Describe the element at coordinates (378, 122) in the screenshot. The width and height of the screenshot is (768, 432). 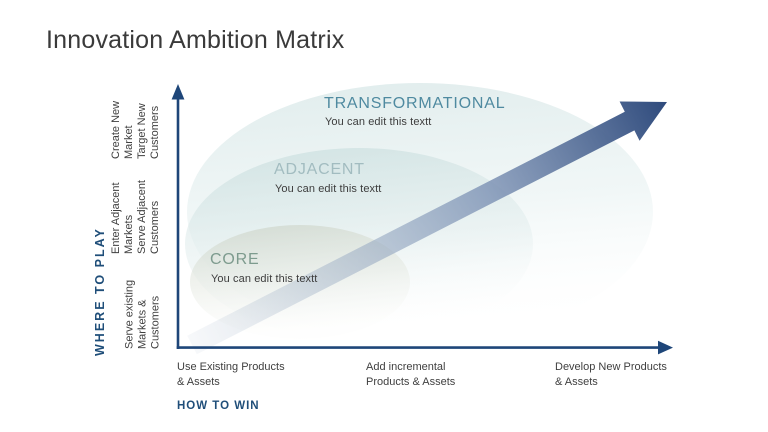
I see `transformational-caption: You can edit this textt` at that location.